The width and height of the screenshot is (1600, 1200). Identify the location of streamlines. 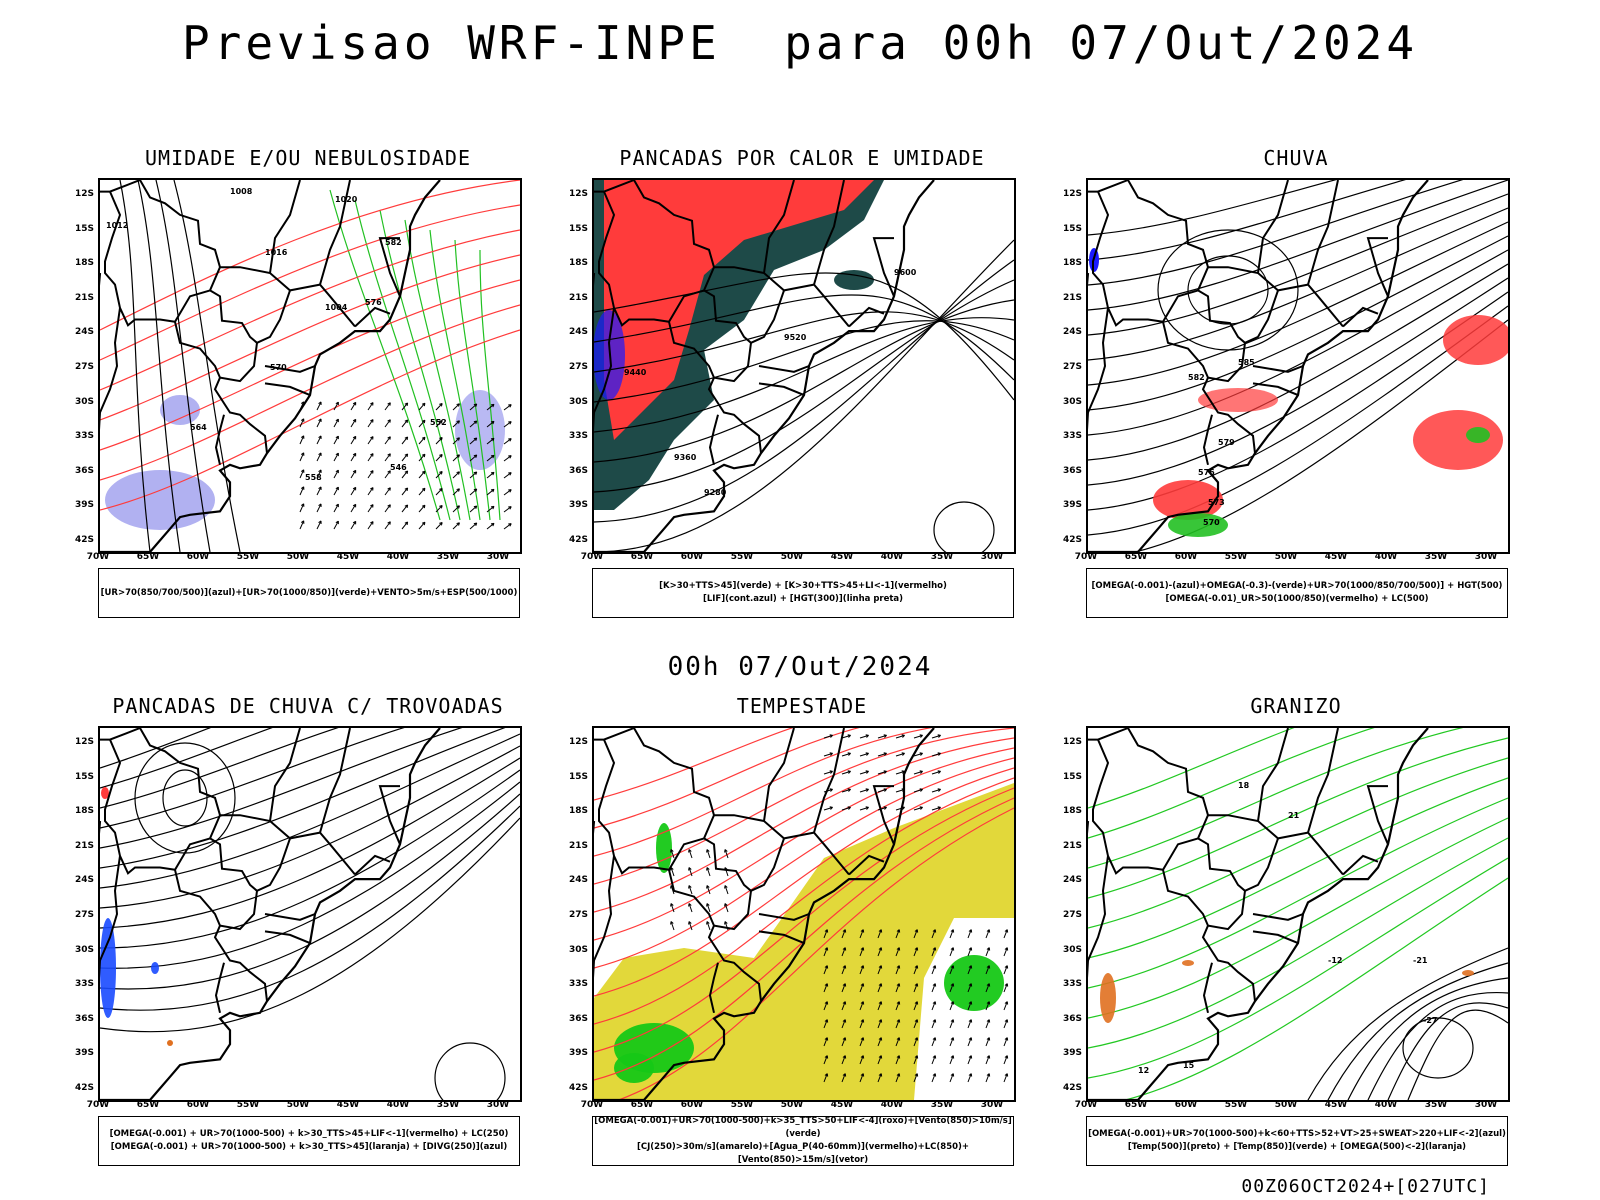
(1228, 290).